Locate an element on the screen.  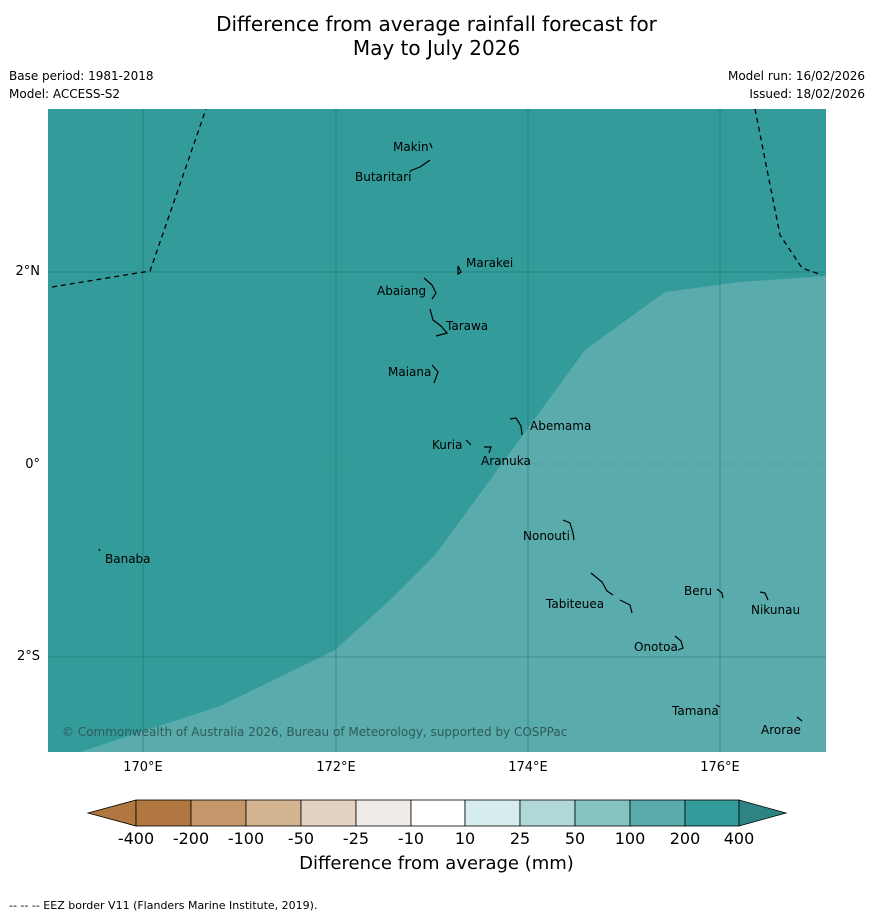
label-onotoa: Onotoa is located at coordinates (656, 647).